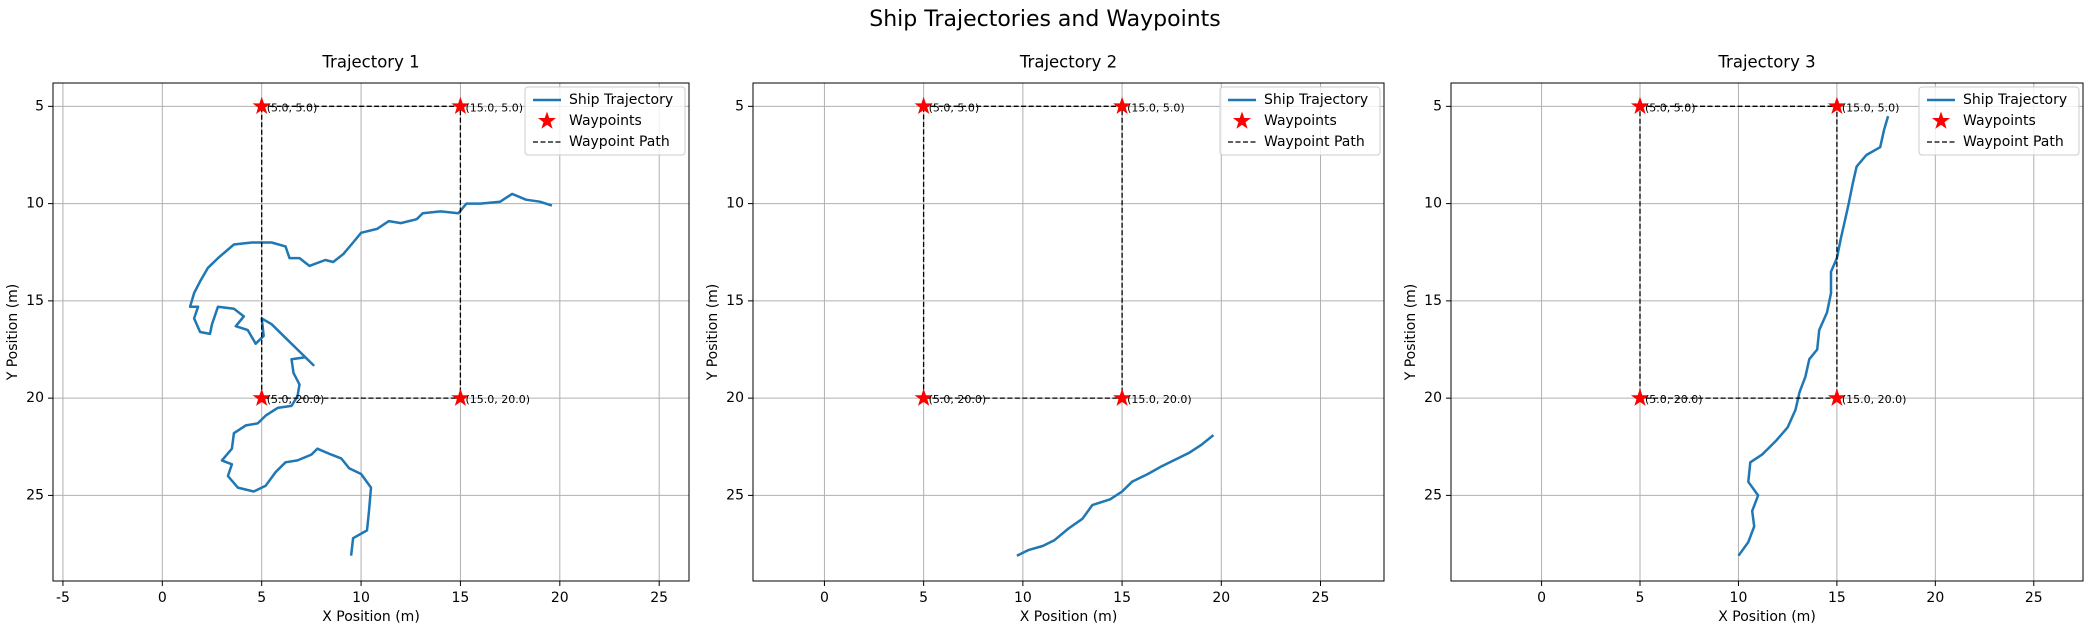  Describe the element at coordinates (1766, 62) in the screenshot. I see `axes-title: Trajectory 3` at that location.